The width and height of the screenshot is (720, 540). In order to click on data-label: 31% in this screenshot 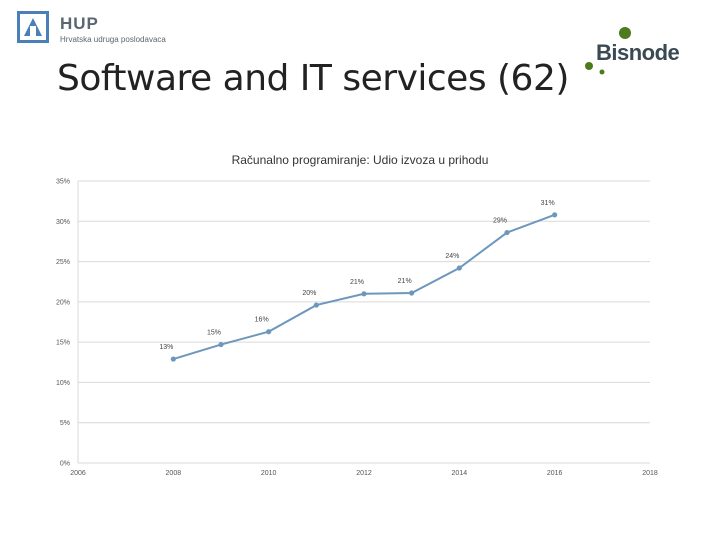, I will do `click(548, 203)`.